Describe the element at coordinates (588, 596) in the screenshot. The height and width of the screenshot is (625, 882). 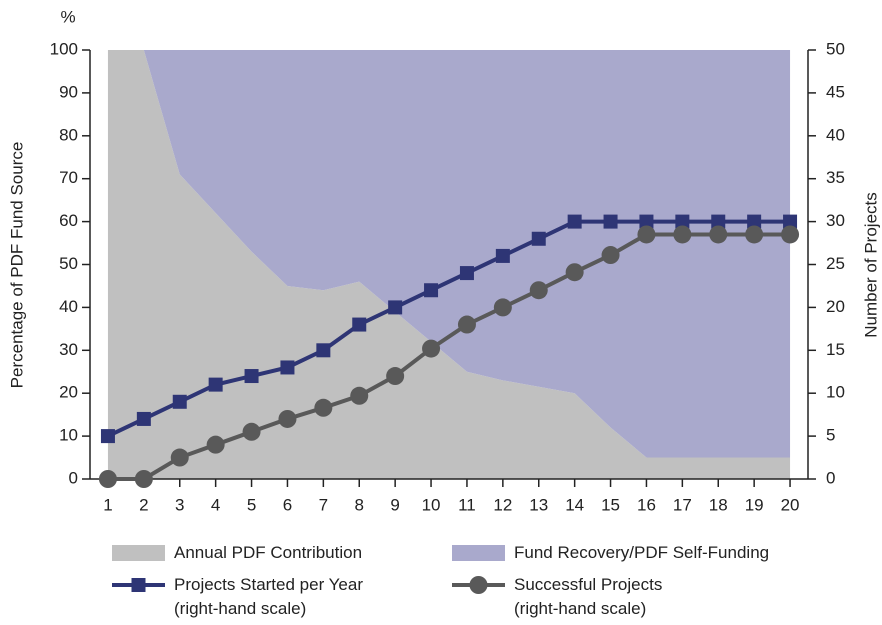
I see `legend-label: Successful Projects (right-hand scale)` at that location.